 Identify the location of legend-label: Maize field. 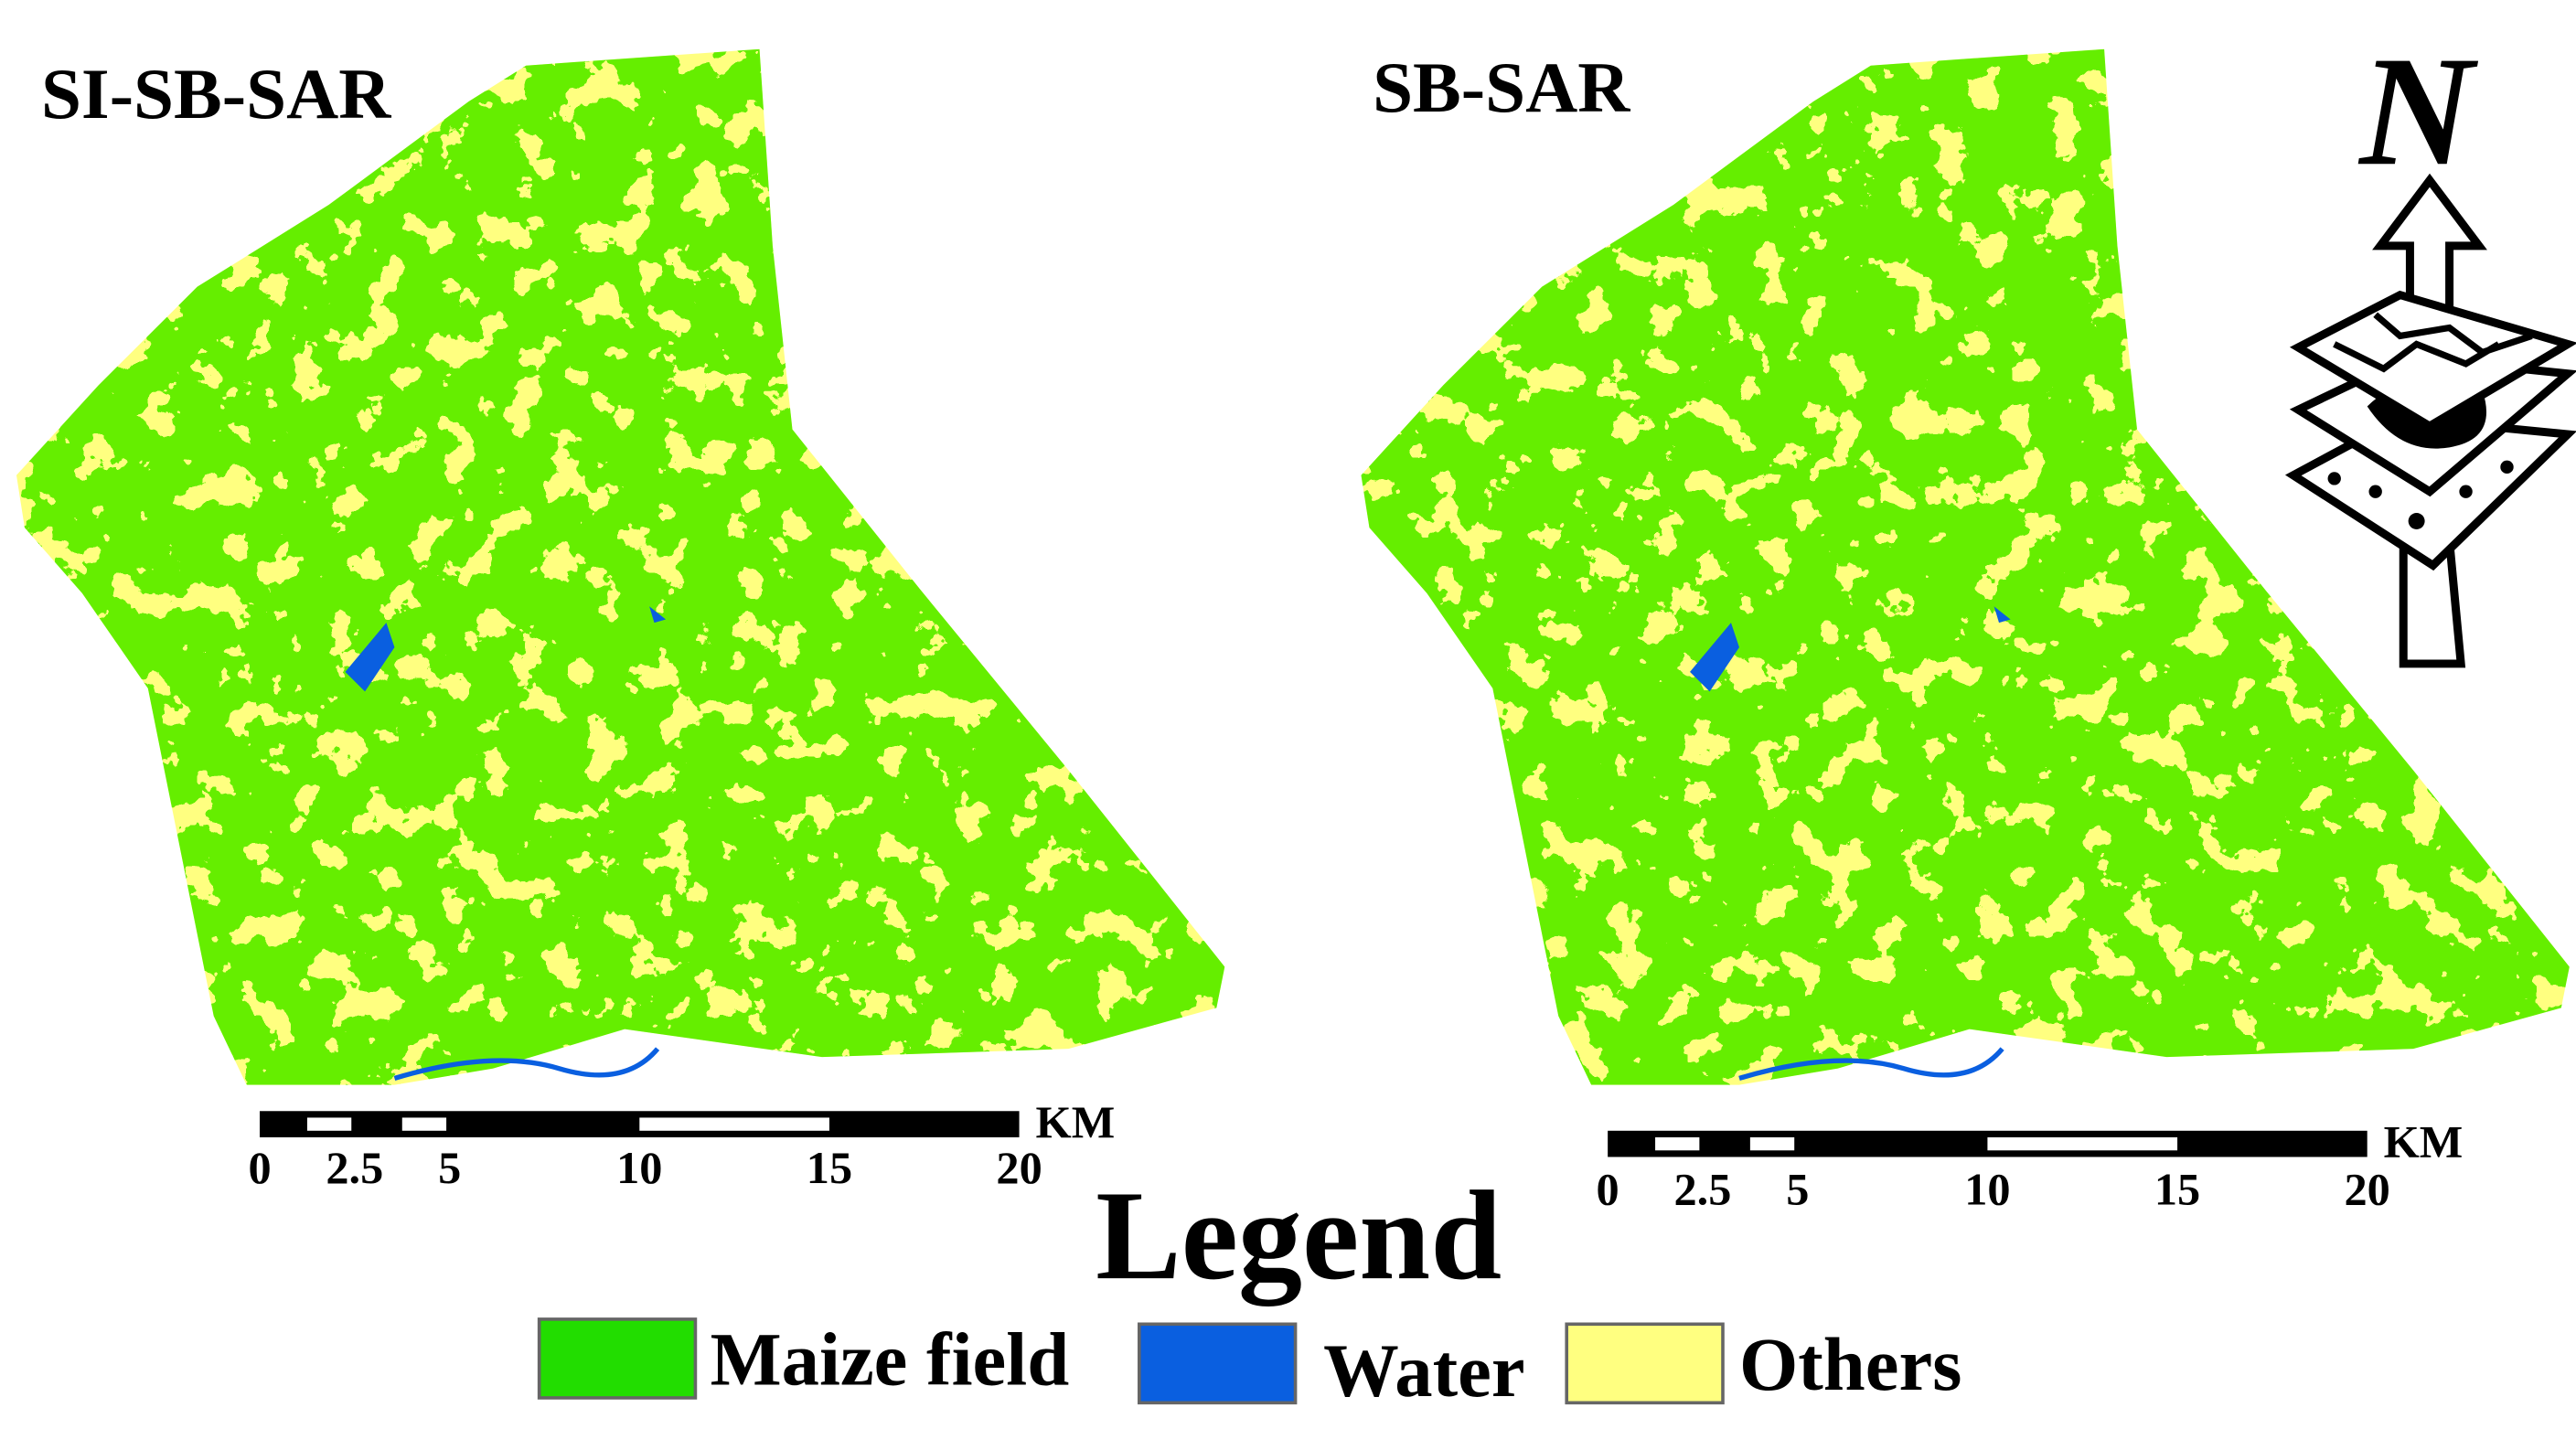
(890, 1359).